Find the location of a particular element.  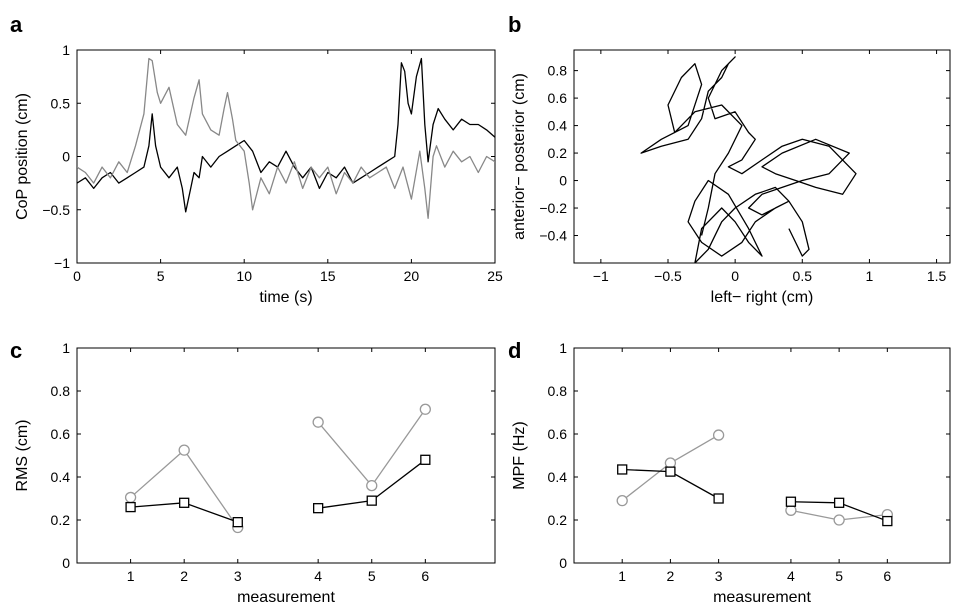

y-tick-label: −0.5 is located at coordinates (56, 210).